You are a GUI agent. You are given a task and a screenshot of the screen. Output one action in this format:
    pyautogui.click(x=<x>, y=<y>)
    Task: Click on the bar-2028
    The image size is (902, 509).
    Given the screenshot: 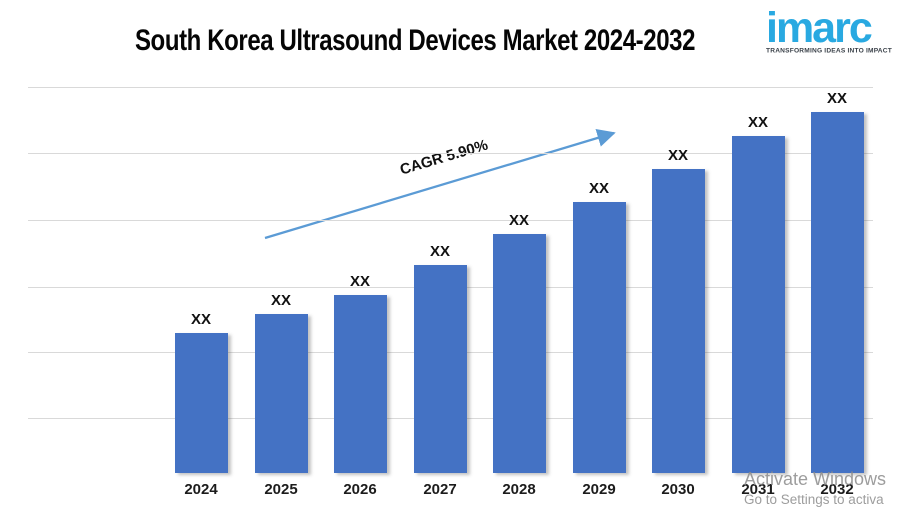 What is the action you would take?
    pyautogui.click(x=519, y=353)
    